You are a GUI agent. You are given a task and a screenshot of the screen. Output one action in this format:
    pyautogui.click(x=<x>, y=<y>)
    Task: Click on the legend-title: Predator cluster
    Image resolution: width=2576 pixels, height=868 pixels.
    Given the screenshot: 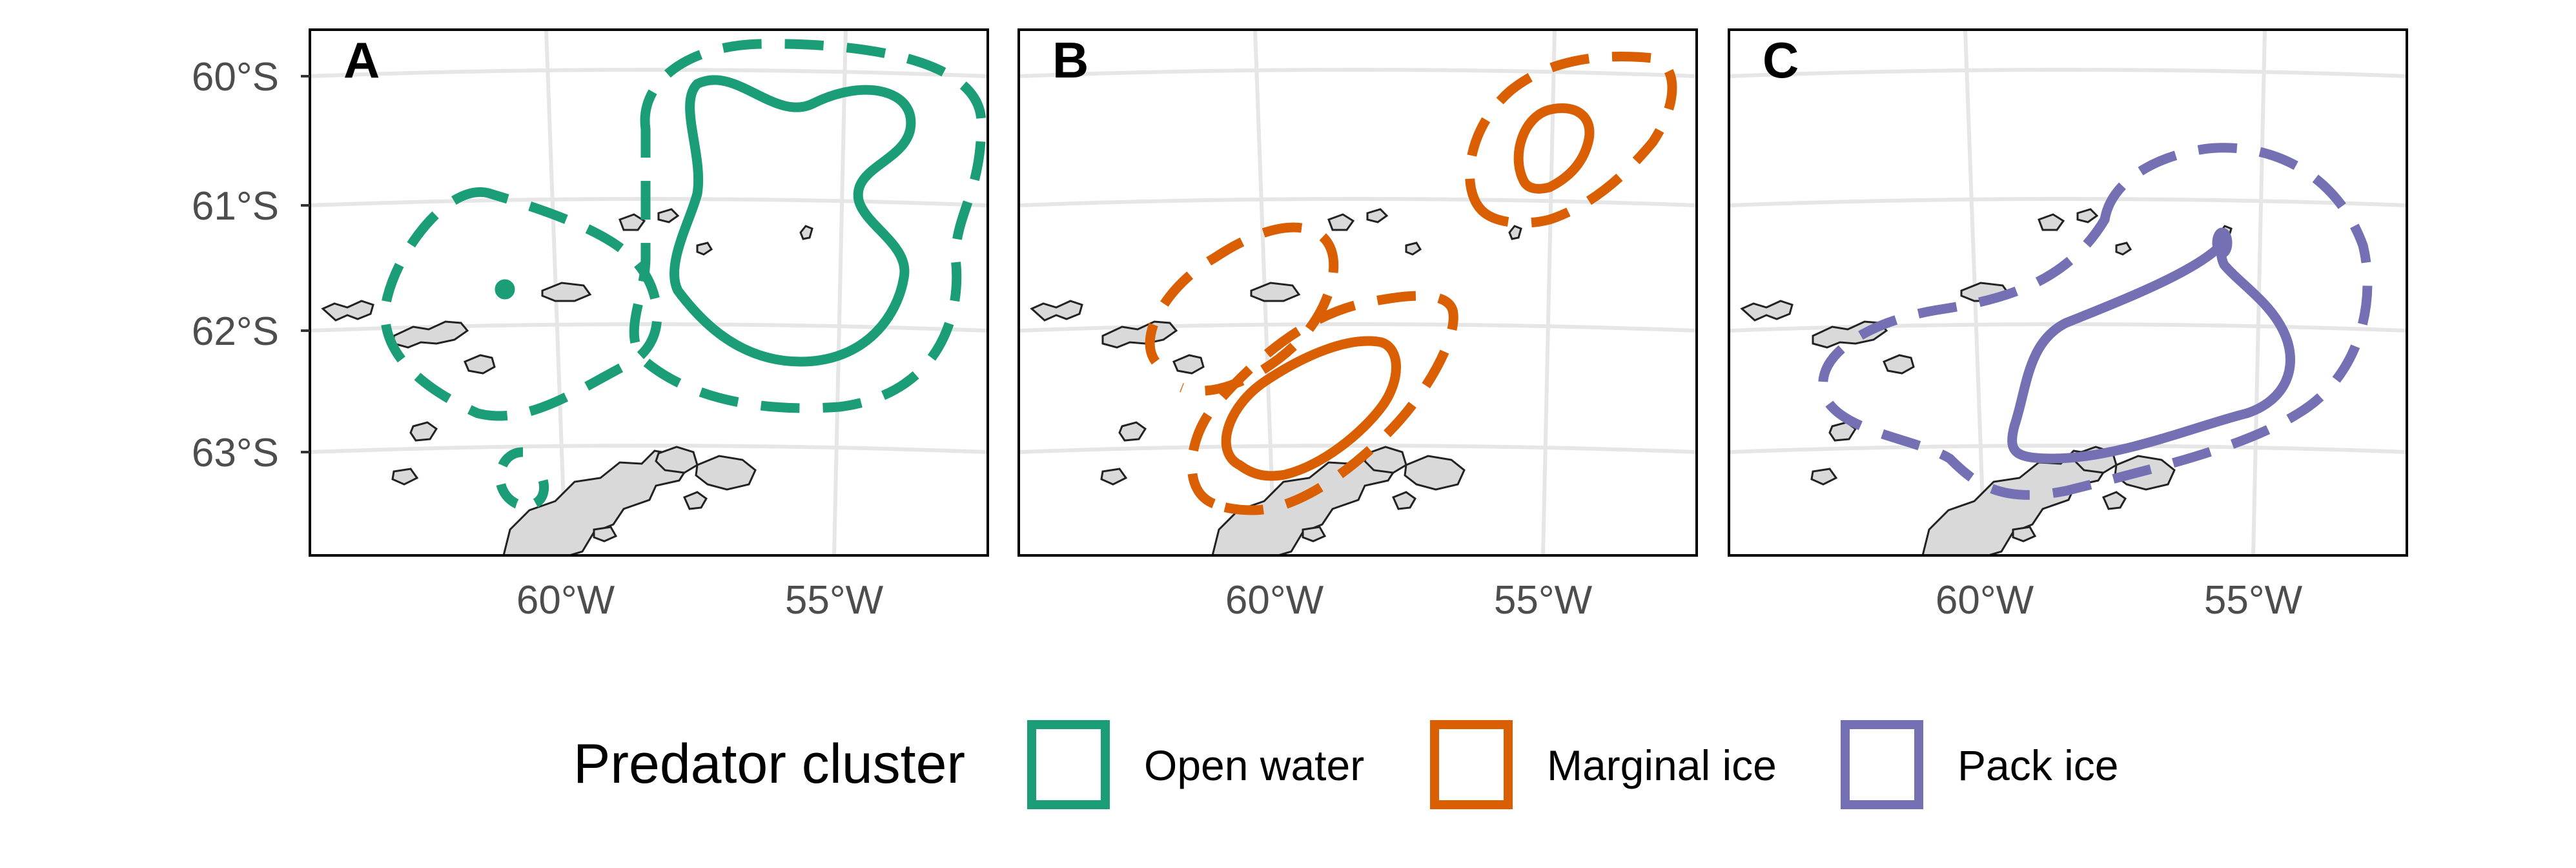 What is the action you would take?
    pyautogui.click(x=769, y=764)
    